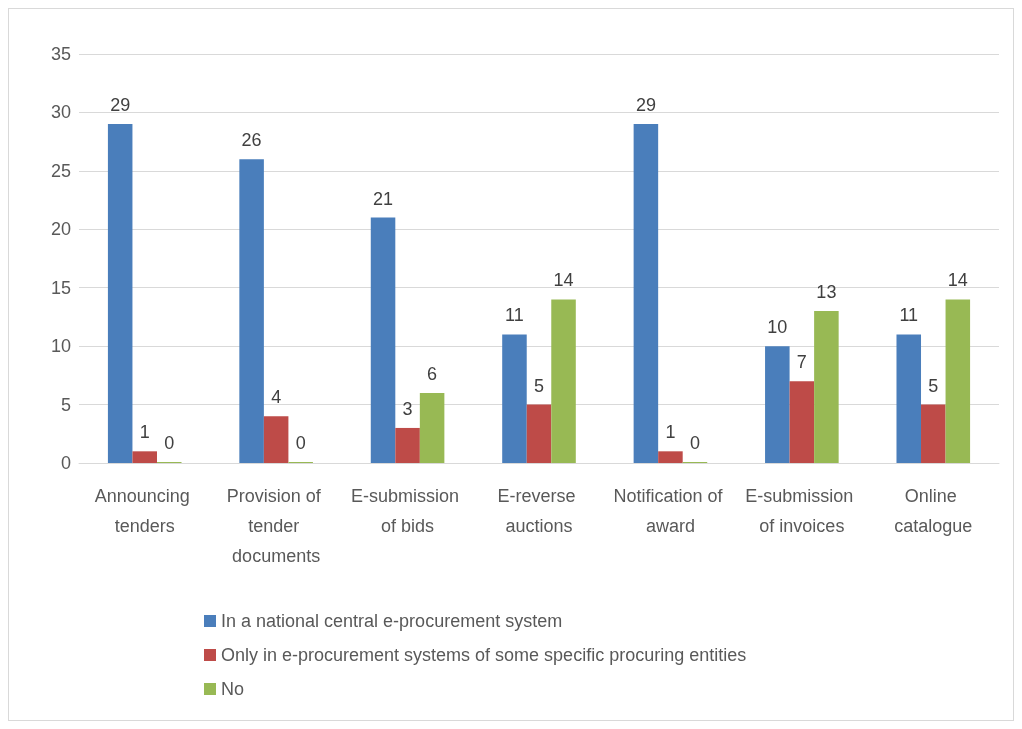  I want to click on data-label: 10, so click(777, 327).